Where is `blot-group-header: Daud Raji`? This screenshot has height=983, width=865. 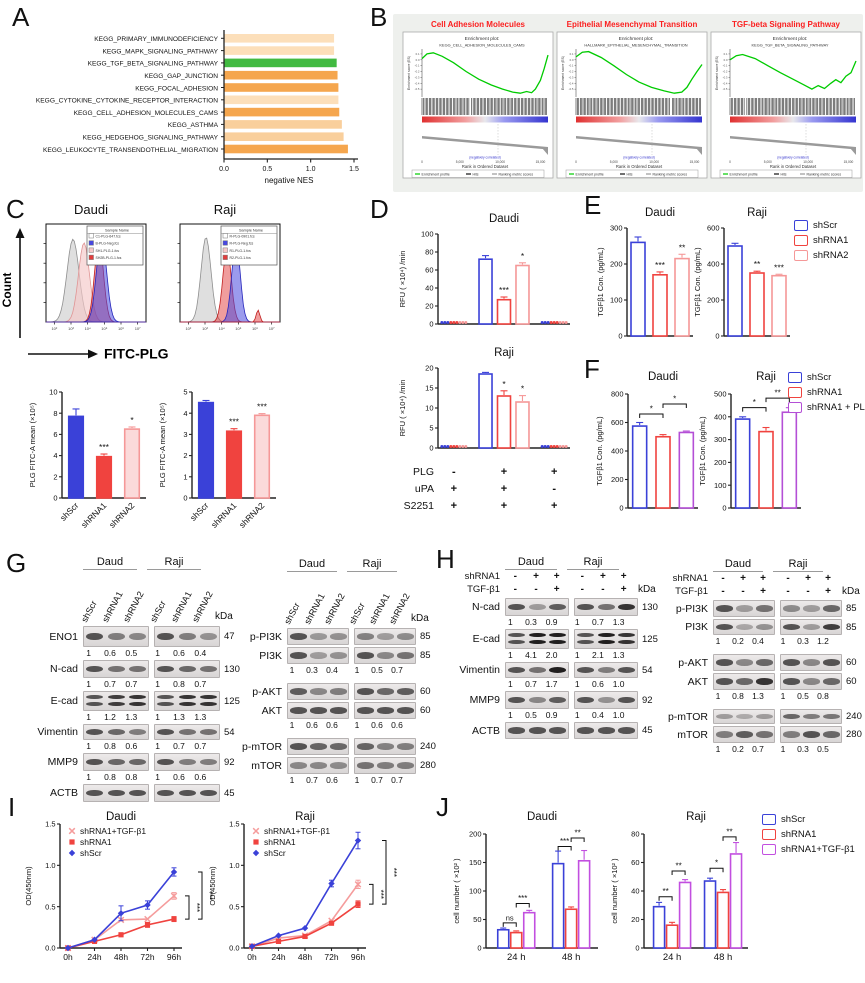 blot-group-header: Daud Raji is located at coordinates (344, 565).